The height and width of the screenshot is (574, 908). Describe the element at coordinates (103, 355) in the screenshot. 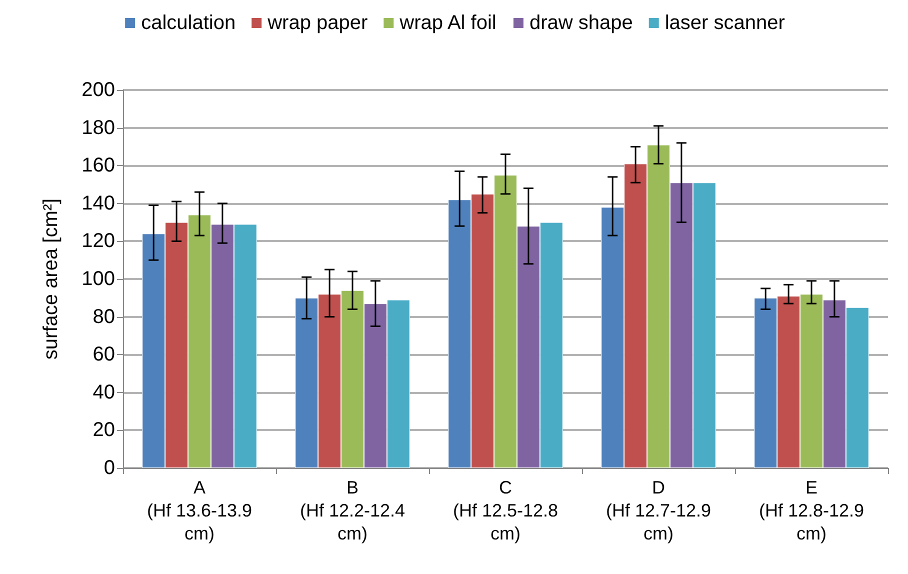

I see `y-tick-label: 60` at that location.